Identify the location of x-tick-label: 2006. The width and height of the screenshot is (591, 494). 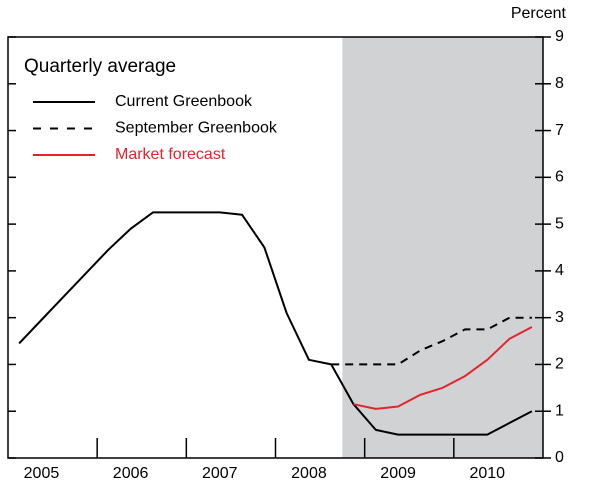
(131, 473).